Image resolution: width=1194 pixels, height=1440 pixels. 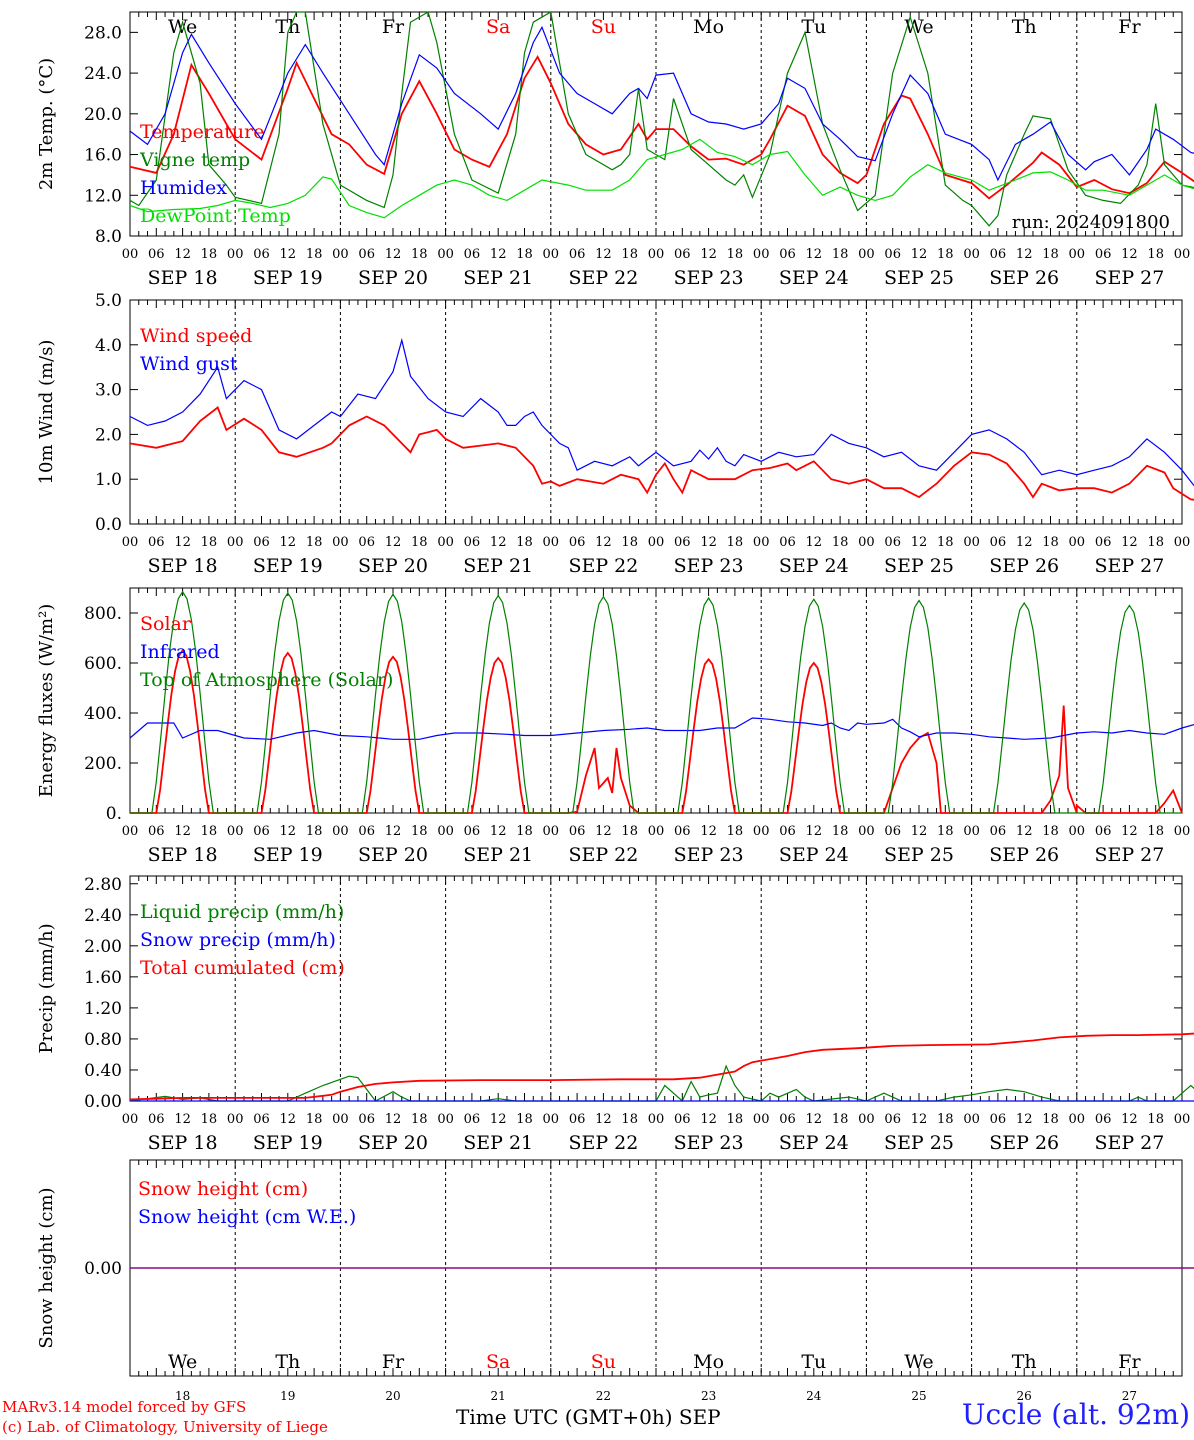 What do you see at coordinates (1091, 222) in the screenshot?
I see `run-label: run: 2024091800` at bounding box center [1091, 222].